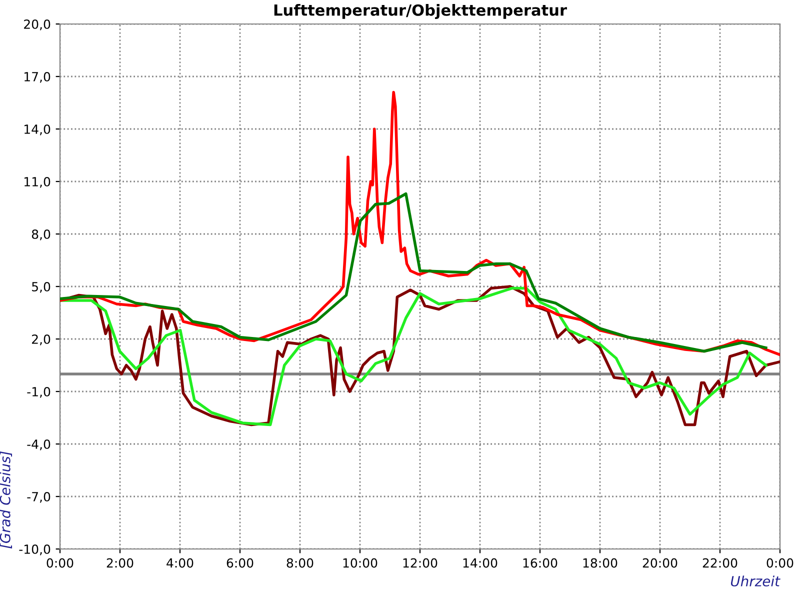 The height and width of the screenshot is (600, 800). I want to click on x-tick-label: 2:00, so click(120, 563).